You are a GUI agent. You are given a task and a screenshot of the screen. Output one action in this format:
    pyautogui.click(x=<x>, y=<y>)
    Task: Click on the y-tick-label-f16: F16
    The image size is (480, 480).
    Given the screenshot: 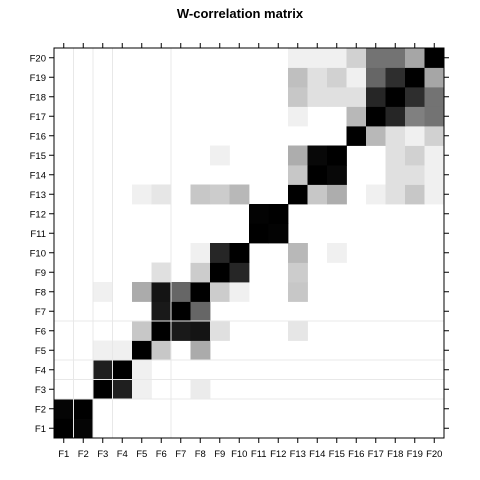 What is the action you would take?
    pyautogui.click(x=38, y=136)
    